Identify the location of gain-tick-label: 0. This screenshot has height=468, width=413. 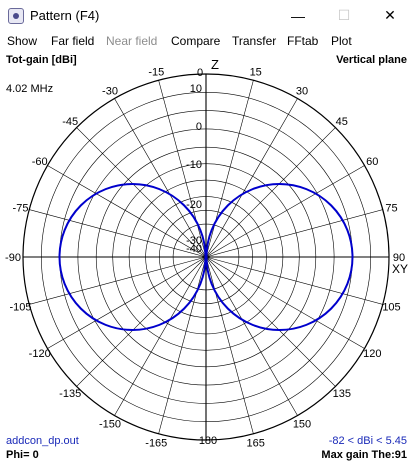
(199, 127).